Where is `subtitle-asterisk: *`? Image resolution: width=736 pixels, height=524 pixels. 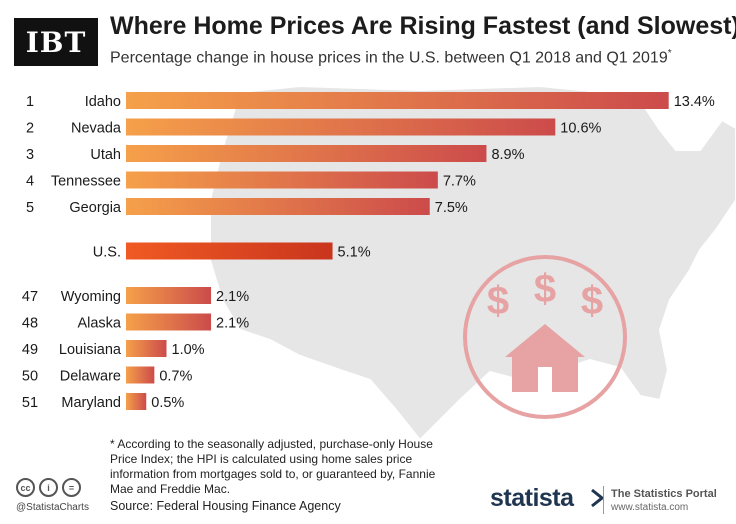 subtitle-asterisk: * is located at coordinates (669, 53).